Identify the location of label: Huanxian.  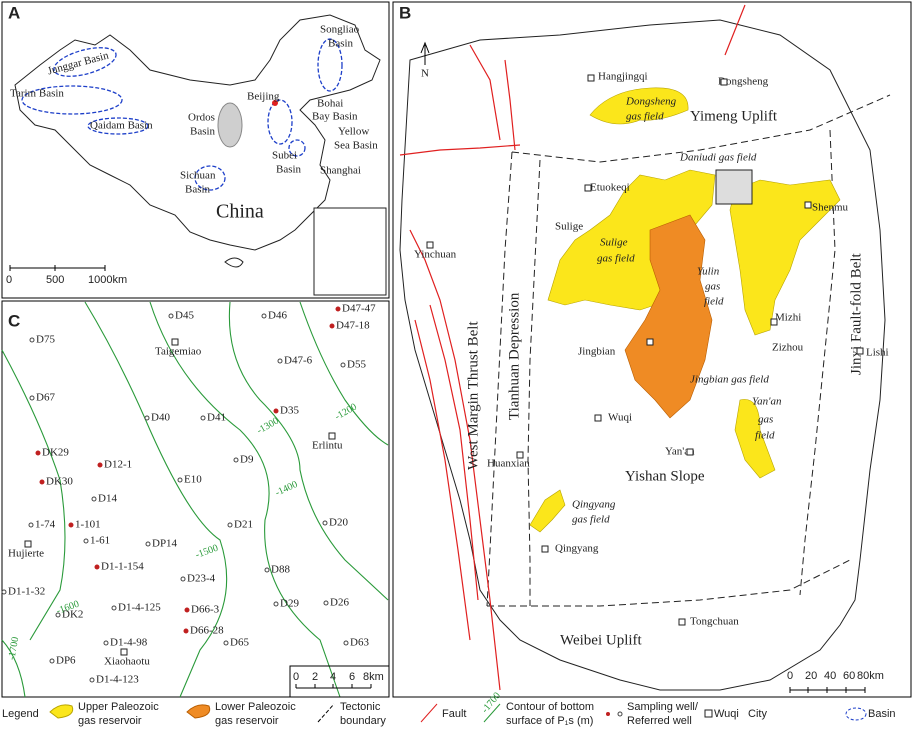
(508, 464).